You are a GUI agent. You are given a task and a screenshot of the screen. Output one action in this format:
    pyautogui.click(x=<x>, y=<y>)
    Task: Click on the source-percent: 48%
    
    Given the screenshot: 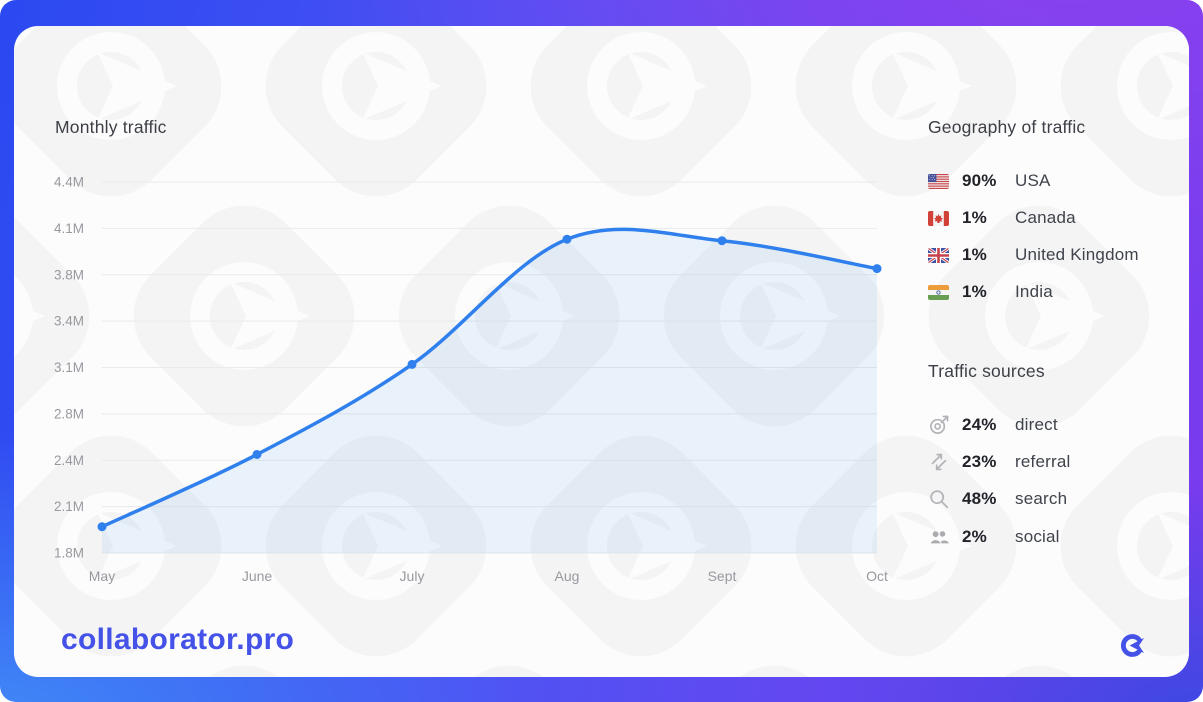 What is the action you would take?
    pyautogui.click(x=979, y=498)
    